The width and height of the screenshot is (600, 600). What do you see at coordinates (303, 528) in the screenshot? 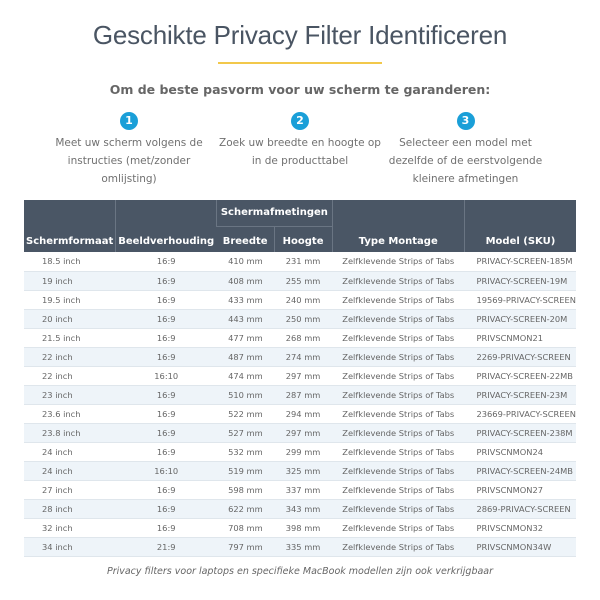
I see `cell-height: 398 mm` at bounding box center [303, 528].